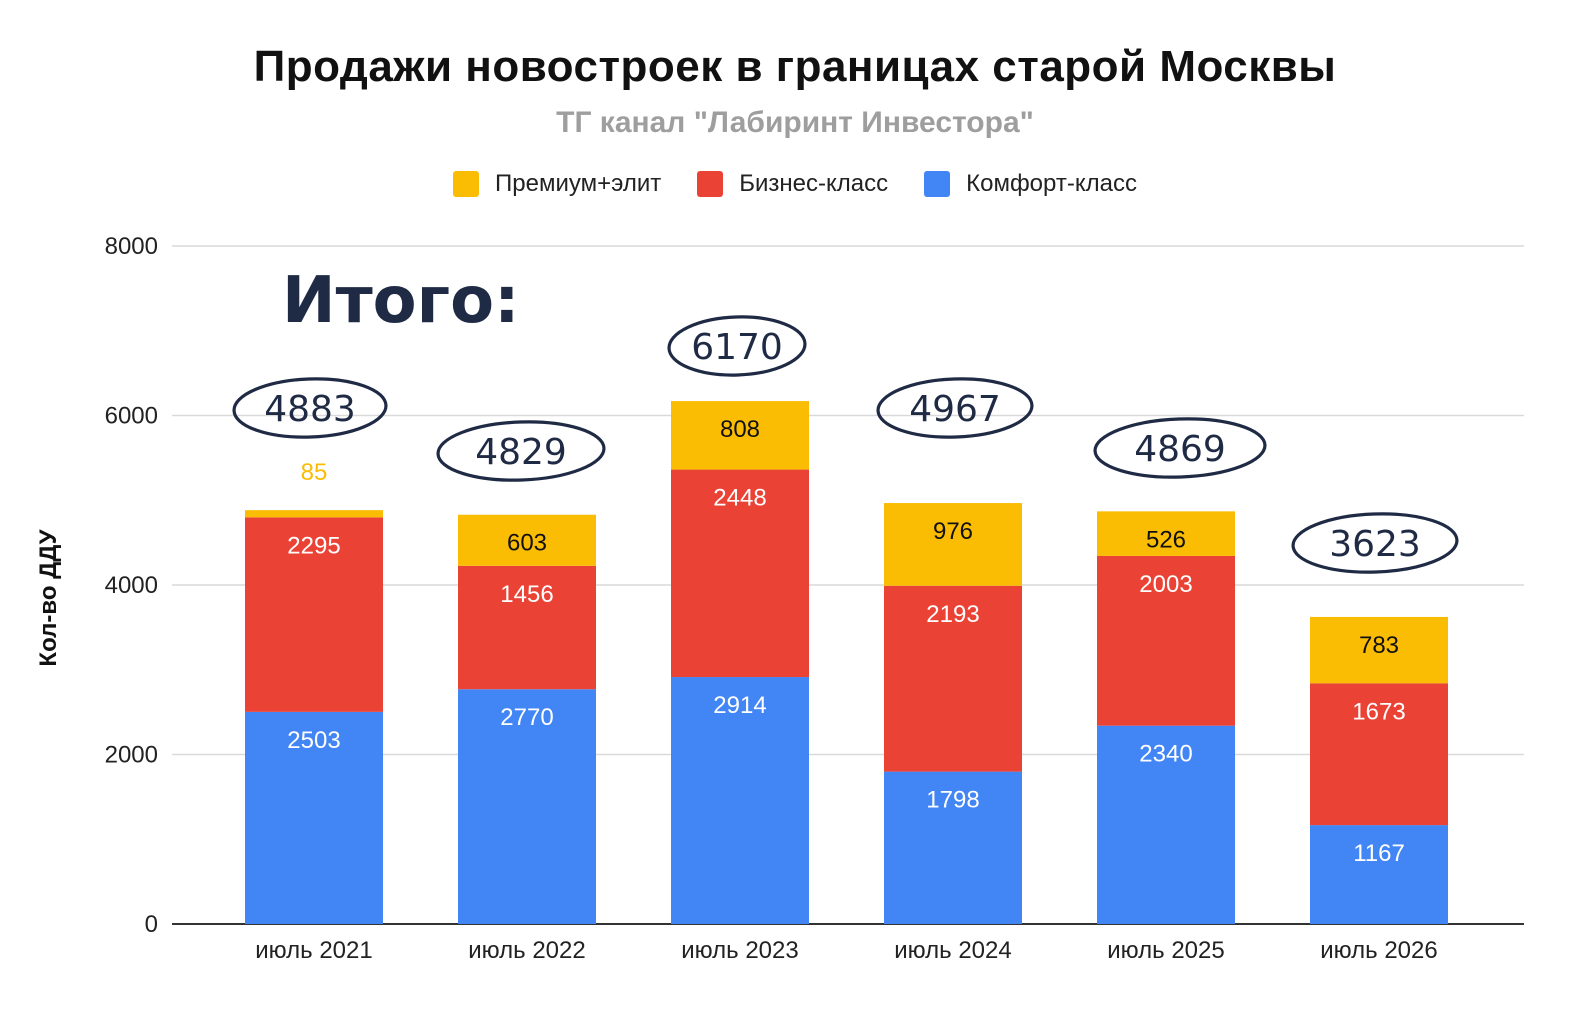  What do you see at coordinates (1165, 950) in the screenshot?
I see `x-tick-label: июль 2025` at bounding box center [1165, 950].